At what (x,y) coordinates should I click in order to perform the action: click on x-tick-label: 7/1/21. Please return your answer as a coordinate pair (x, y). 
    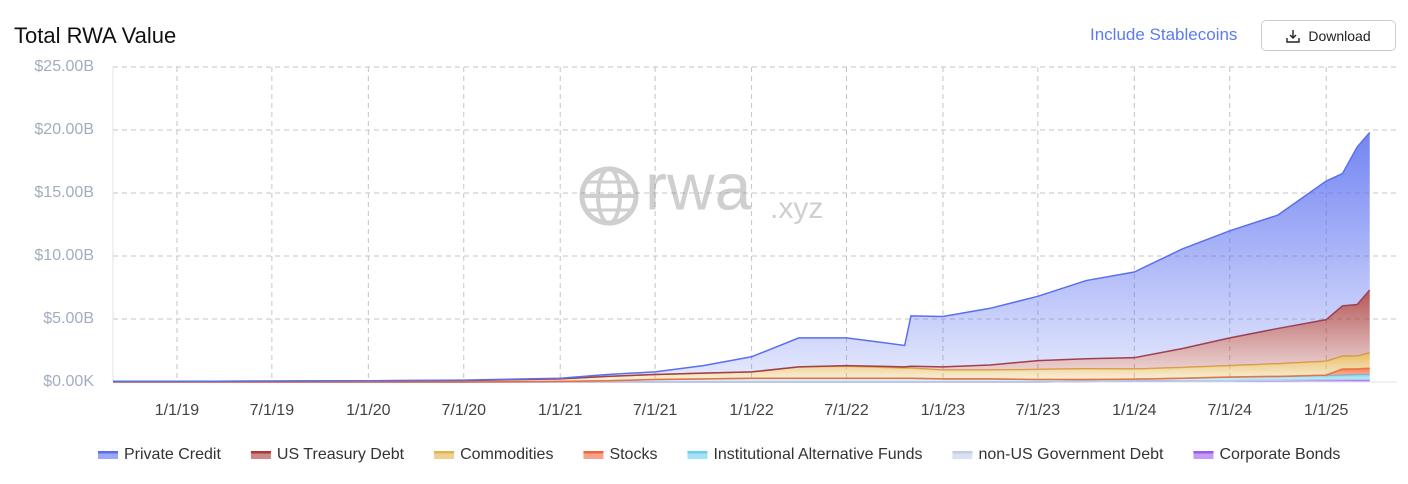
    Looking at the image, I should click on (655, 410).